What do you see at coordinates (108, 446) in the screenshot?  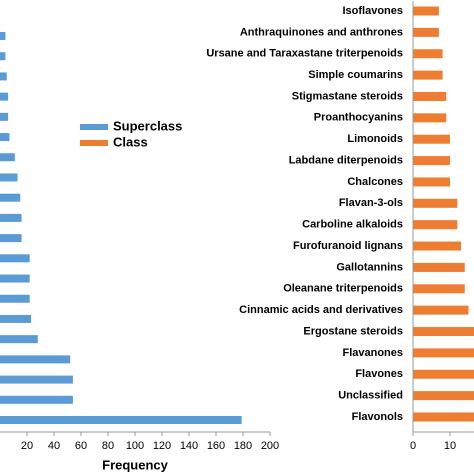 I see `x-tick-label: 80` at bounding box center [108, 446].